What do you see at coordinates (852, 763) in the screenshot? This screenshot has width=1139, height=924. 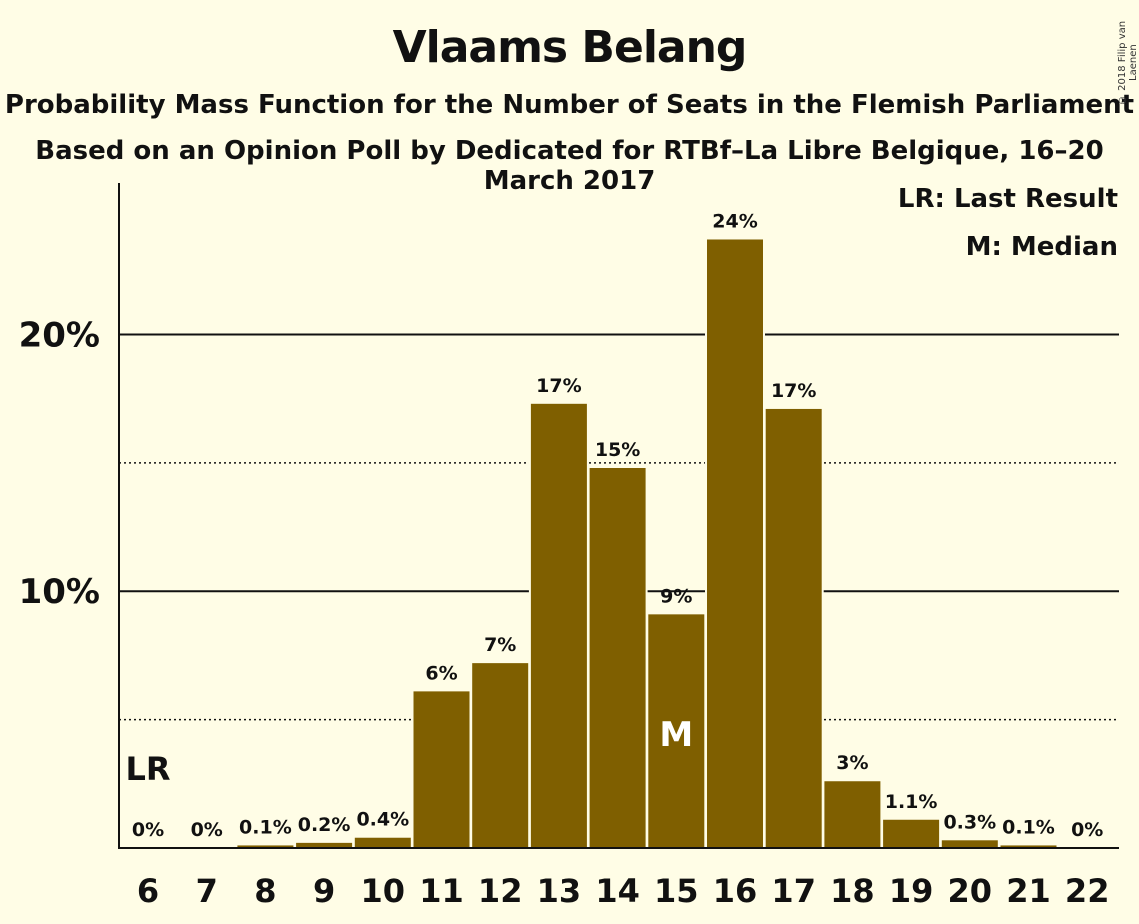 I see `data-label: 3%` at bounding box center [852, 763].